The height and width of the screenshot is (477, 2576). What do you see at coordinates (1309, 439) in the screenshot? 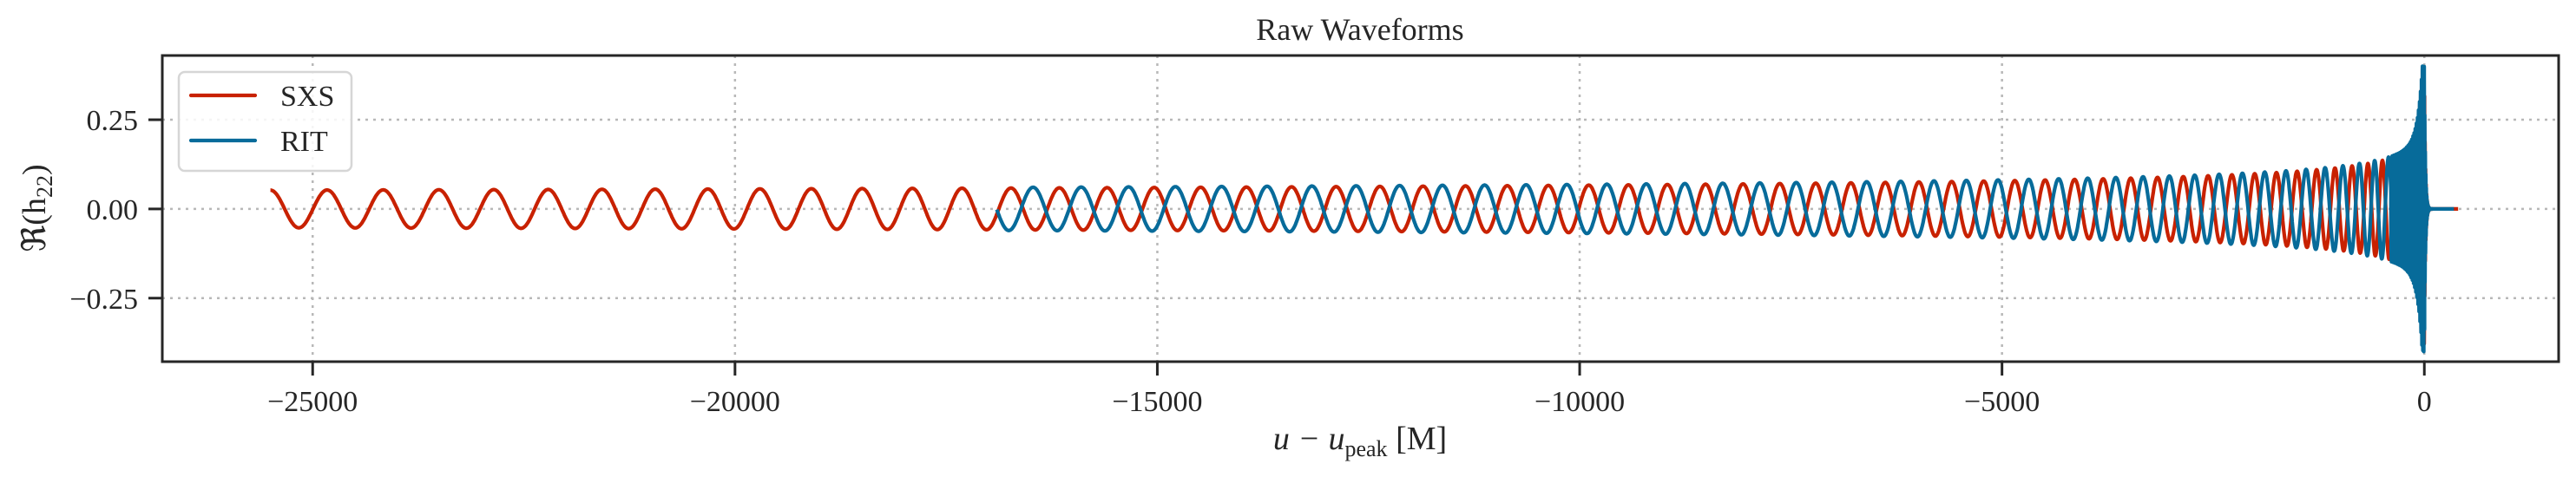
I see `x-axis-label-main: u − u` at bounding box center [1309, 439].